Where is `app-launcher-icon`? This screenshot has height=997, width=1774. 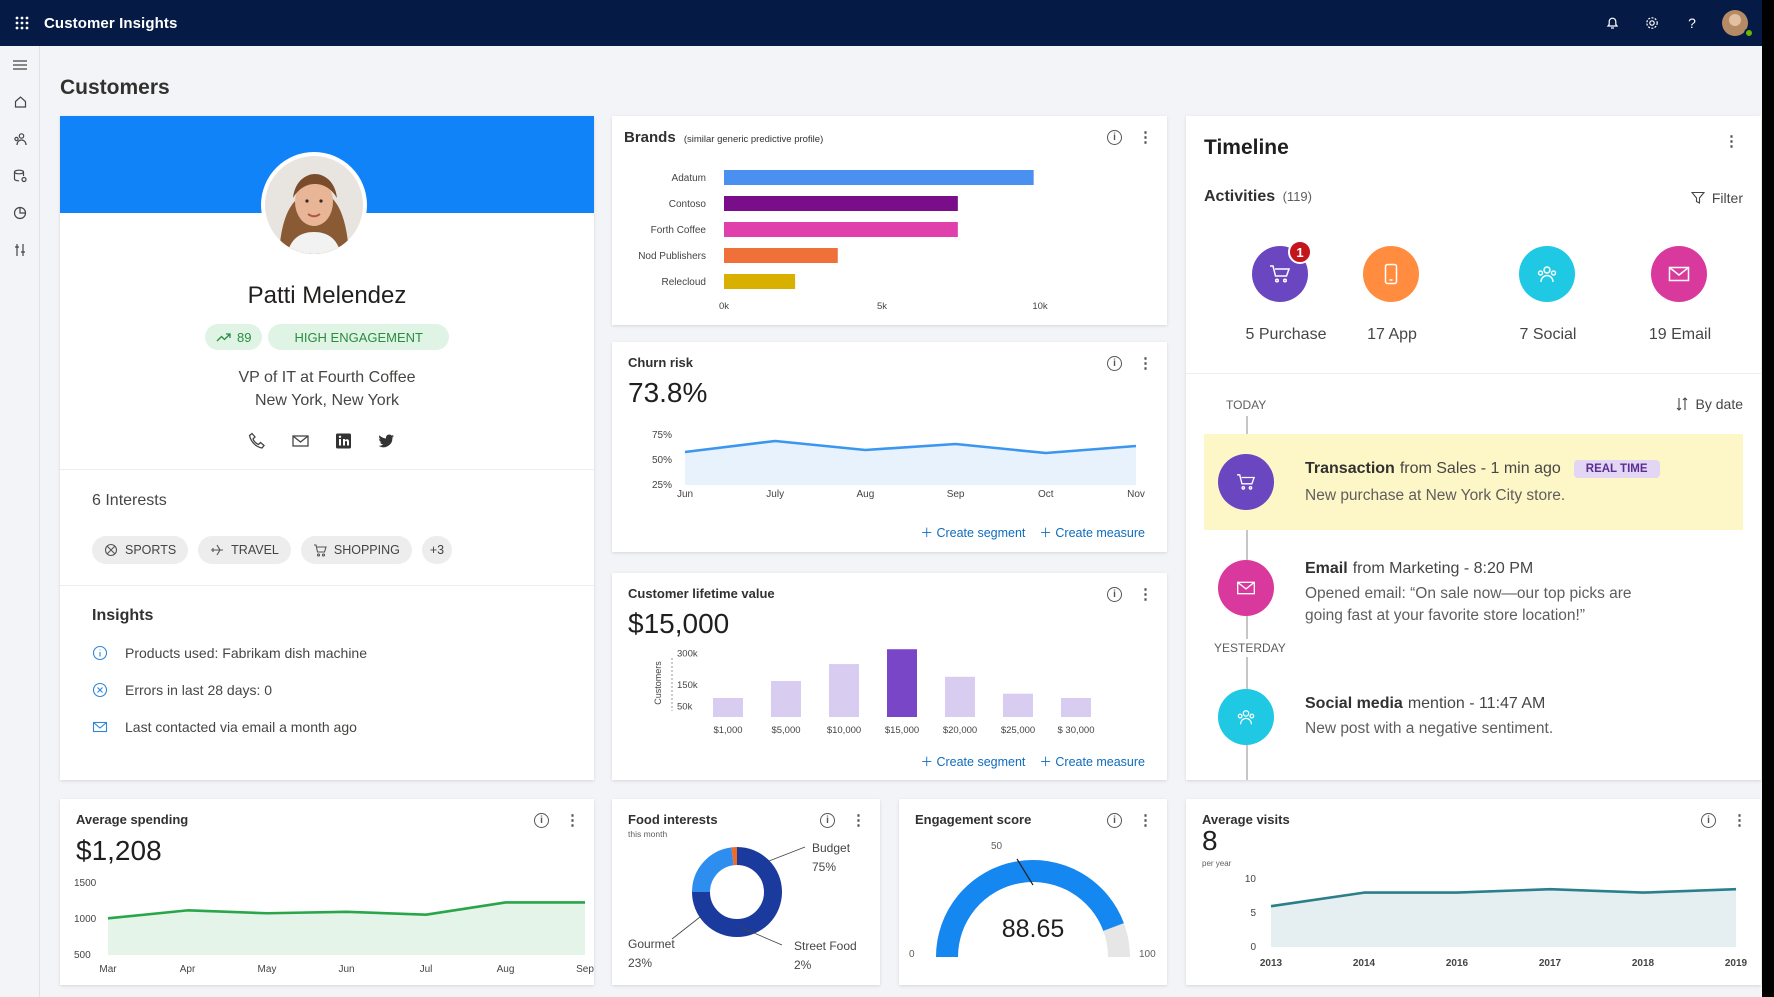
app-launcher-icon is located at coordinates (22, 23).